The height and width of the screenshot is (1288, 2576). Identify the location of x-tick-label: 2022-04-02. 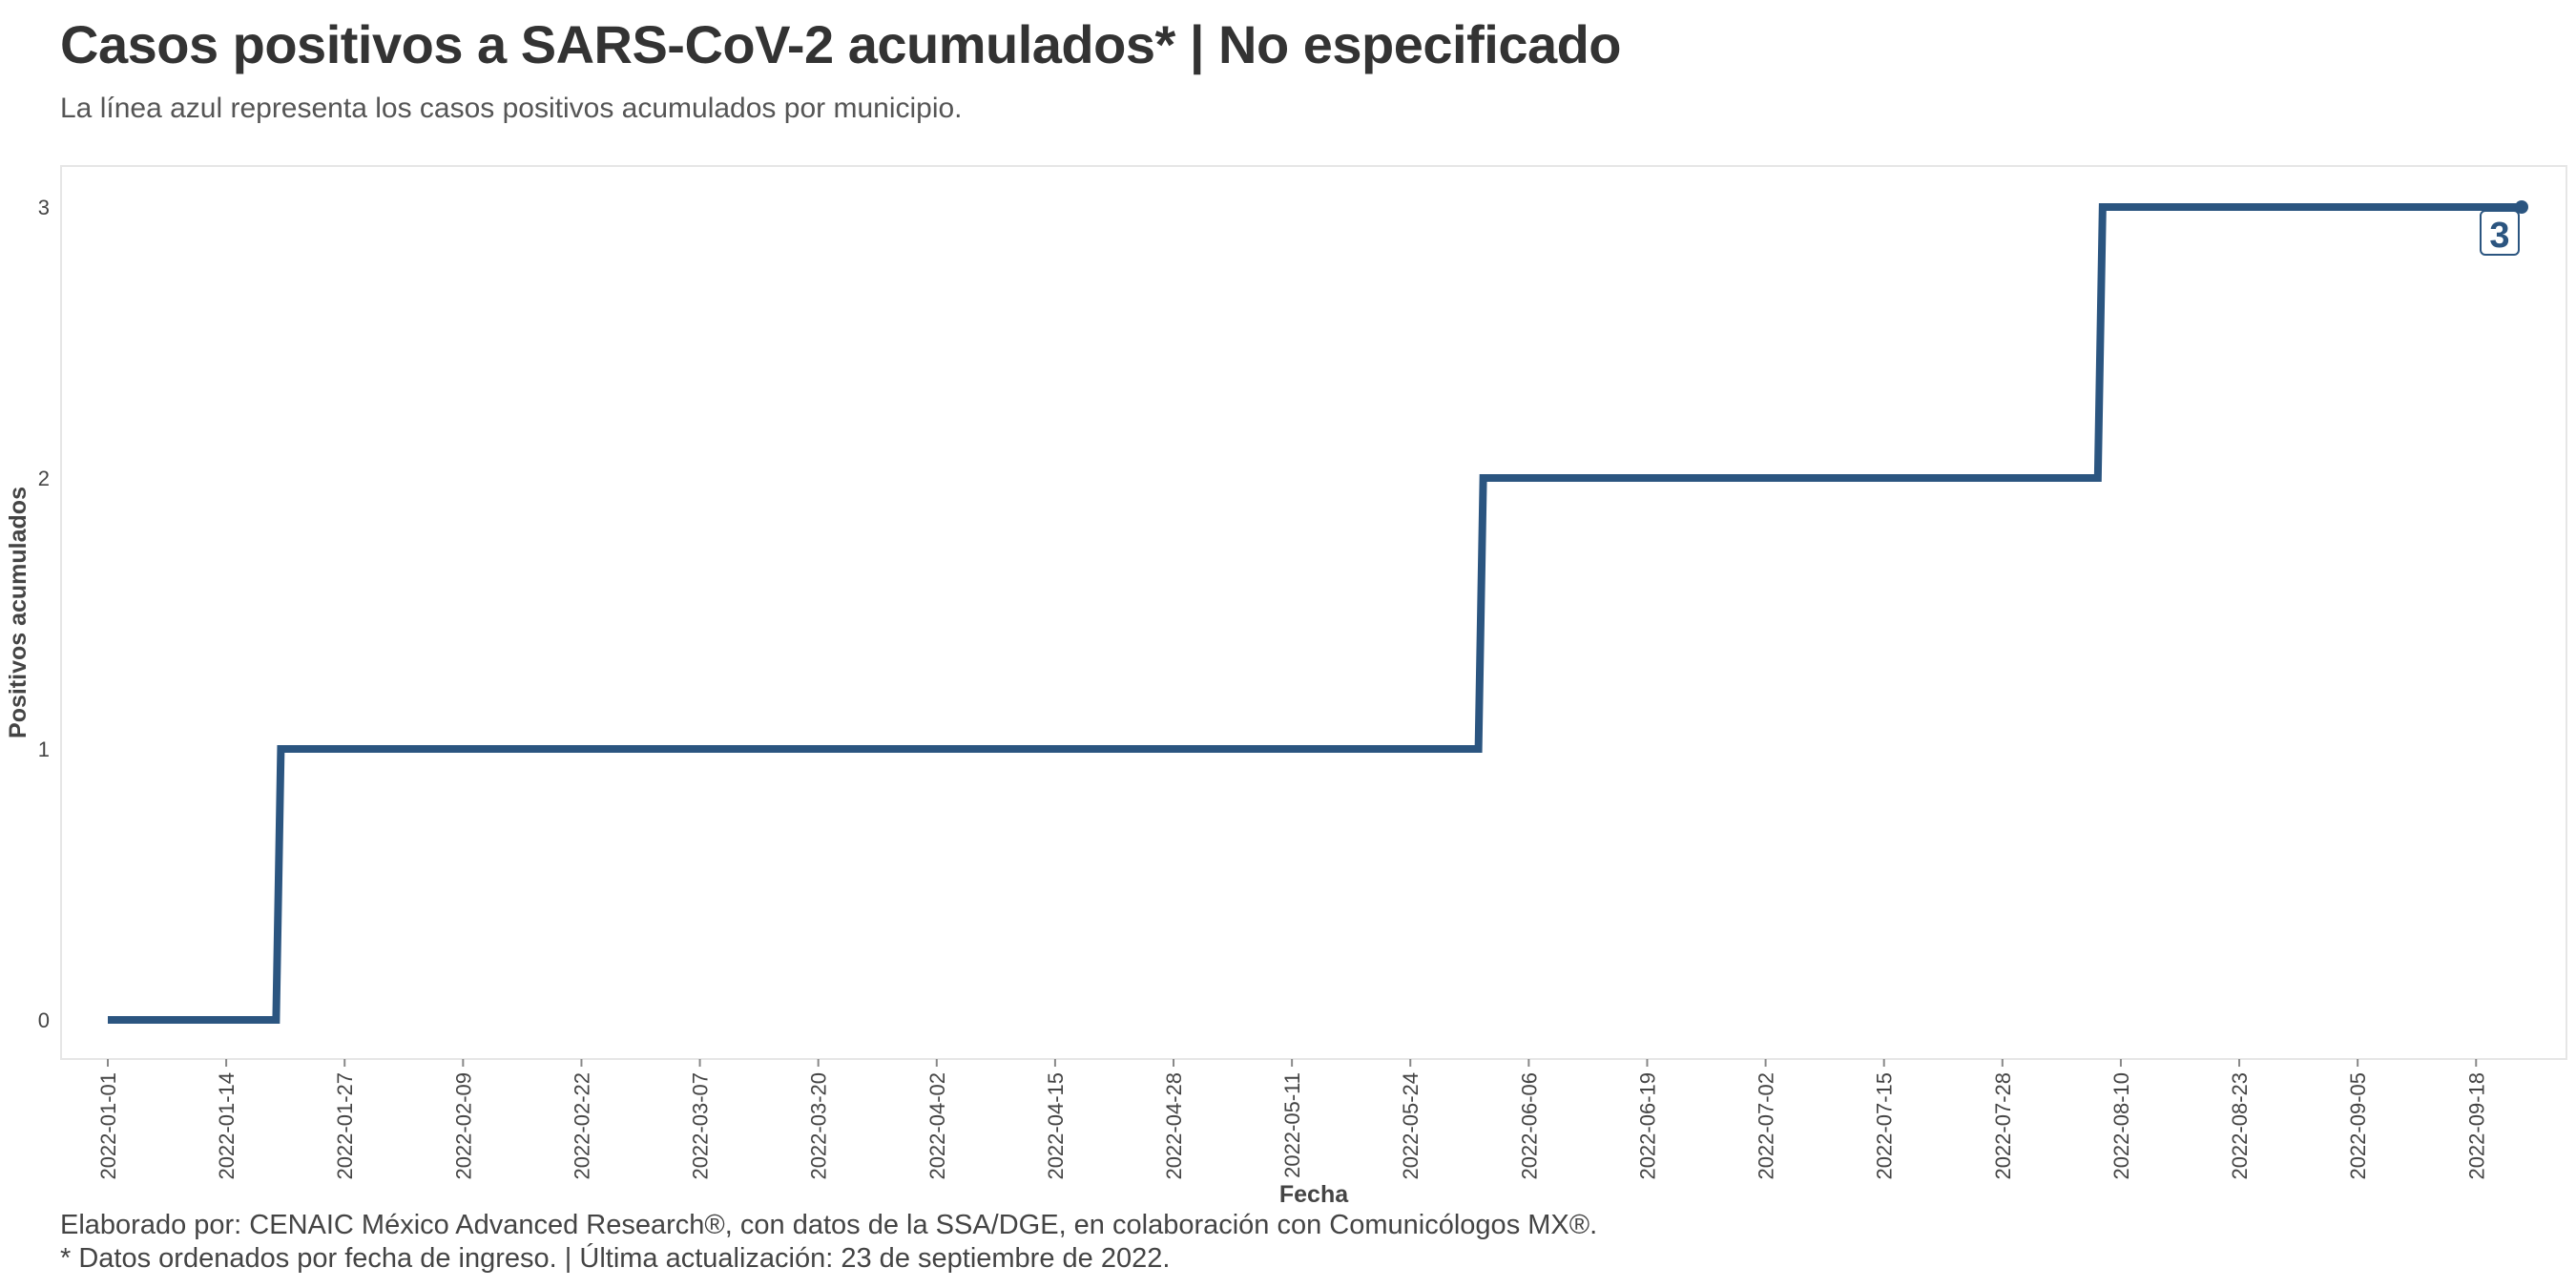
(937, 1126).